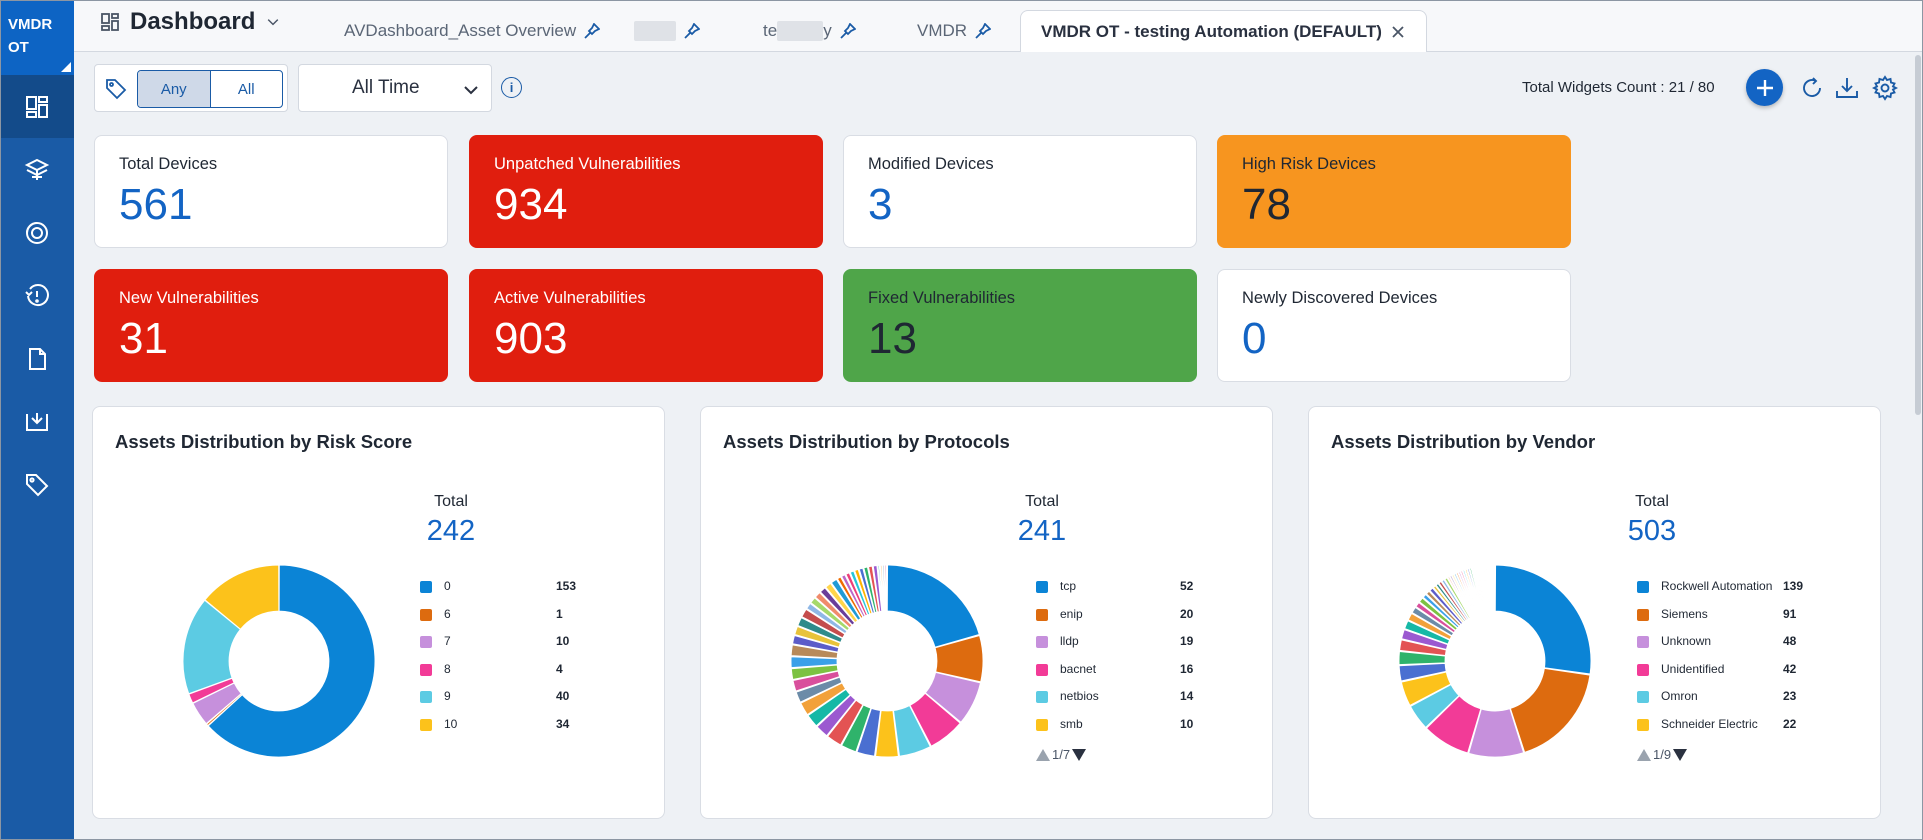 The height and width of the screenshot is (840, 1923). I want to click on match-all-button: All, so click(246, 89).